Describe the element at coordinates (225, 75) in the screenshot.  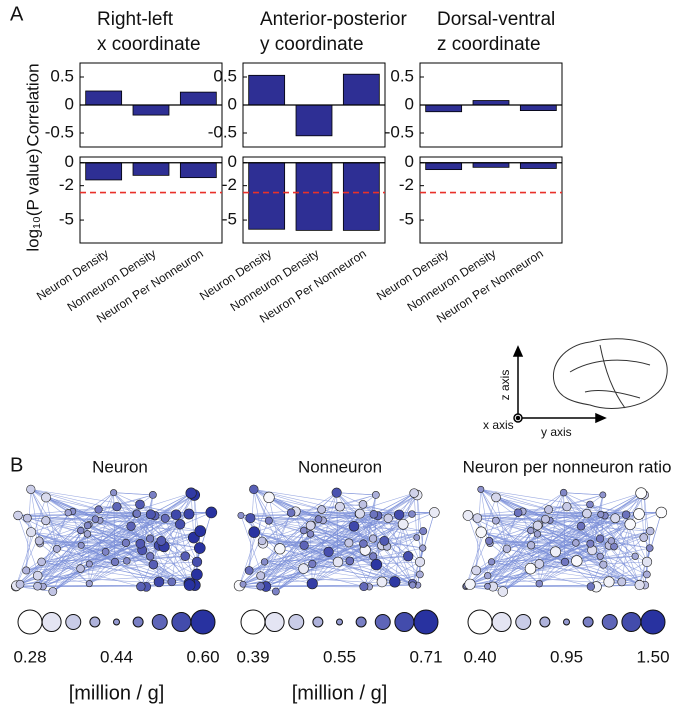
I see `y-tick-label: 0.5` at that location.